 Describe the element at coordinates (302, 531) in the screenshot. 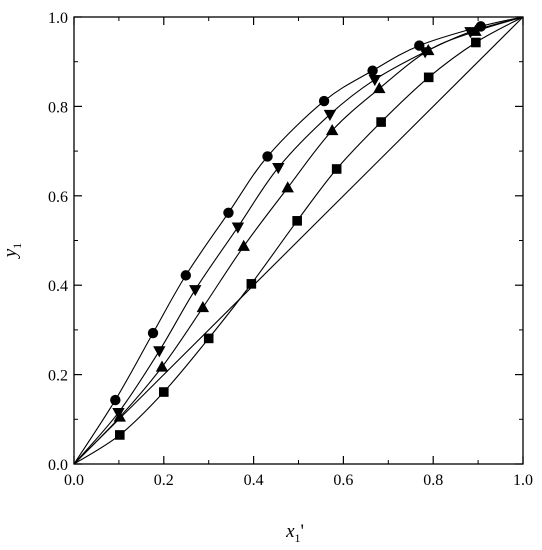

I see `x-axis-label-suffix: '` at that location.